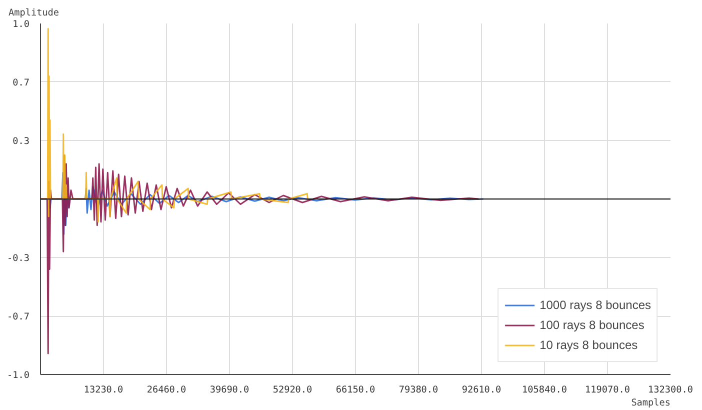  Describe the element at coordinates (671, 390) in the screenshot. I see `x-tick-label: 132300.0` at that location.